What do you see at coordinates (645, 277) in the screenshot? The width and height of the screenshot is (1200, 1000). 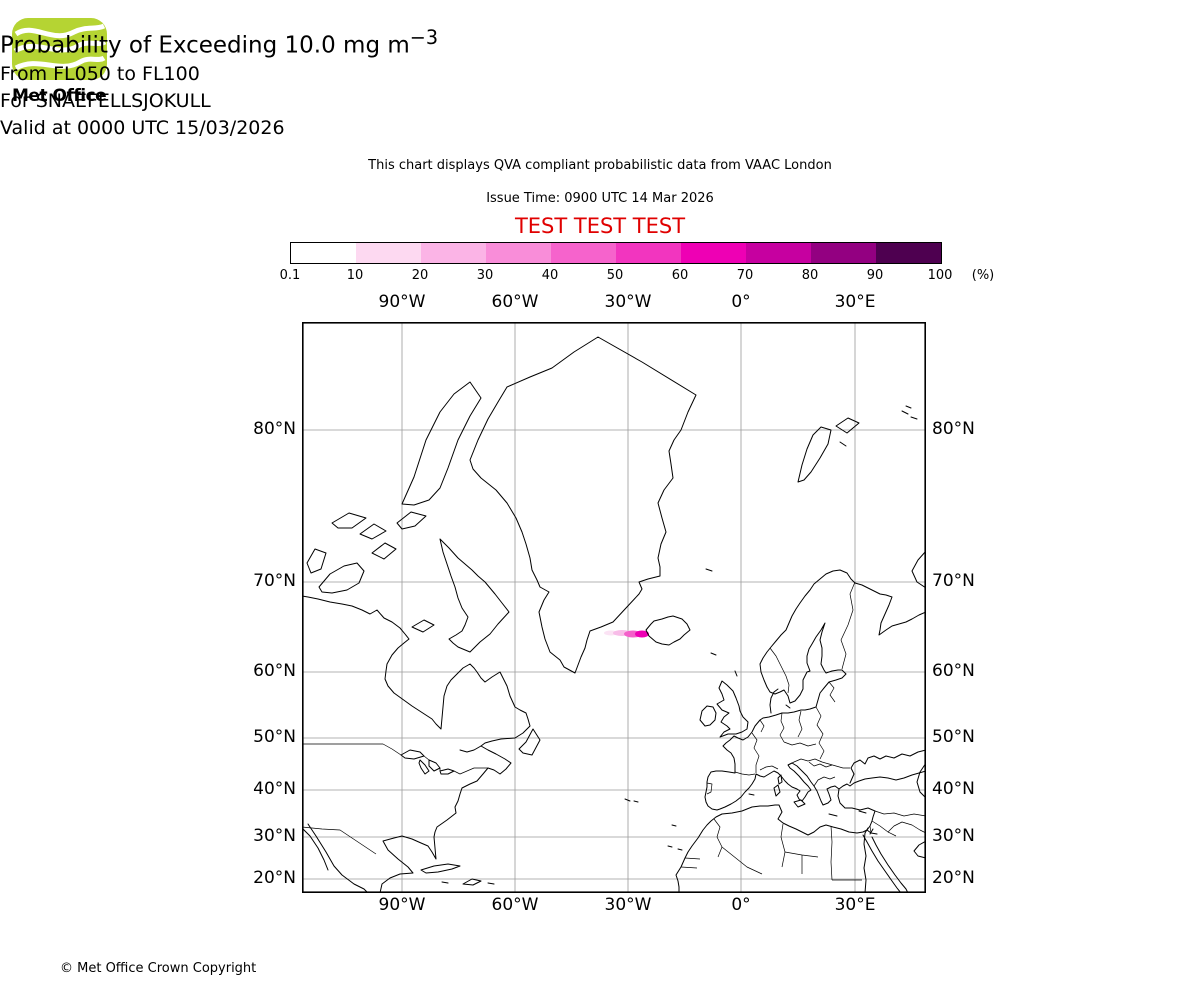 I see `colorbar-labels: 0.1 10 20 30 40 50 60 70 80 90 100 (%)` at bounding box center [645, 277].